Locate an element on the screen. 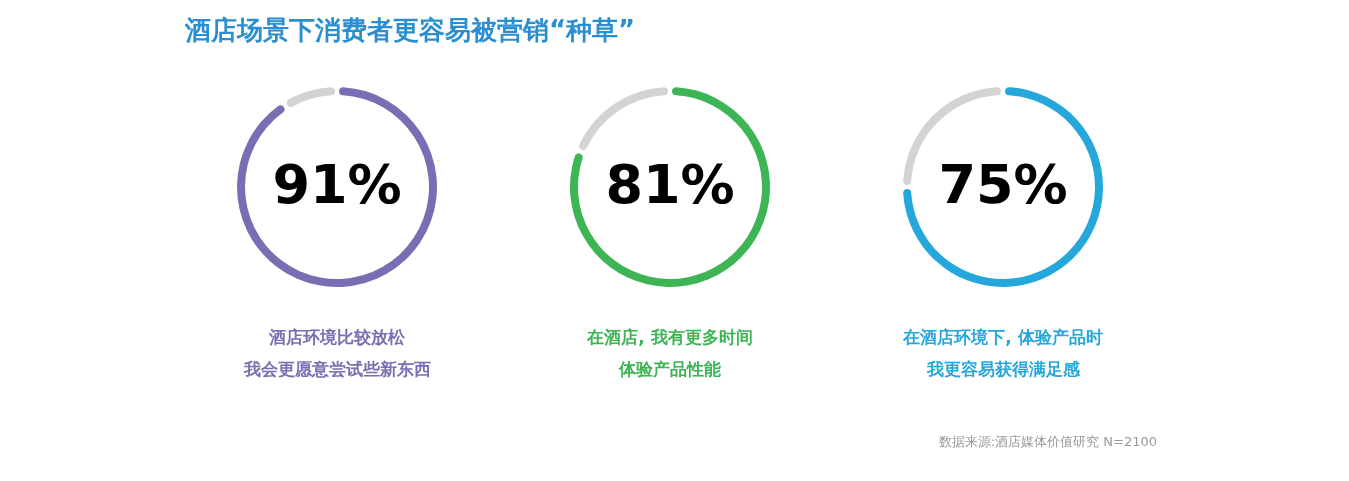 The height and width of the screenshot is (481, 1349). text: 我会更愿意尝试些新东西 is located at coordinates (336, 369).